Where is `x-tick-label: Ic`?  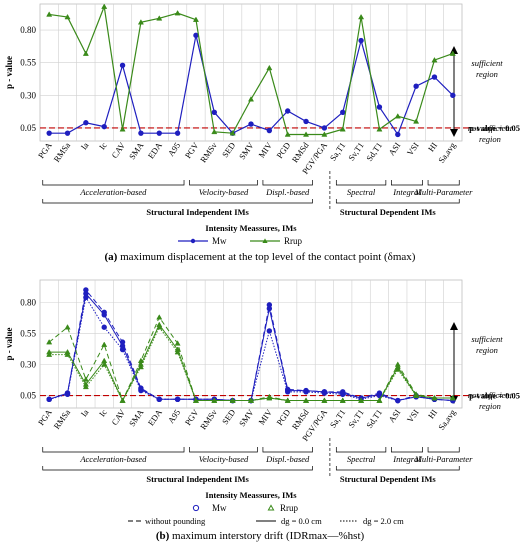 x-tick-label: Ic is located at coordinates (103, 412).